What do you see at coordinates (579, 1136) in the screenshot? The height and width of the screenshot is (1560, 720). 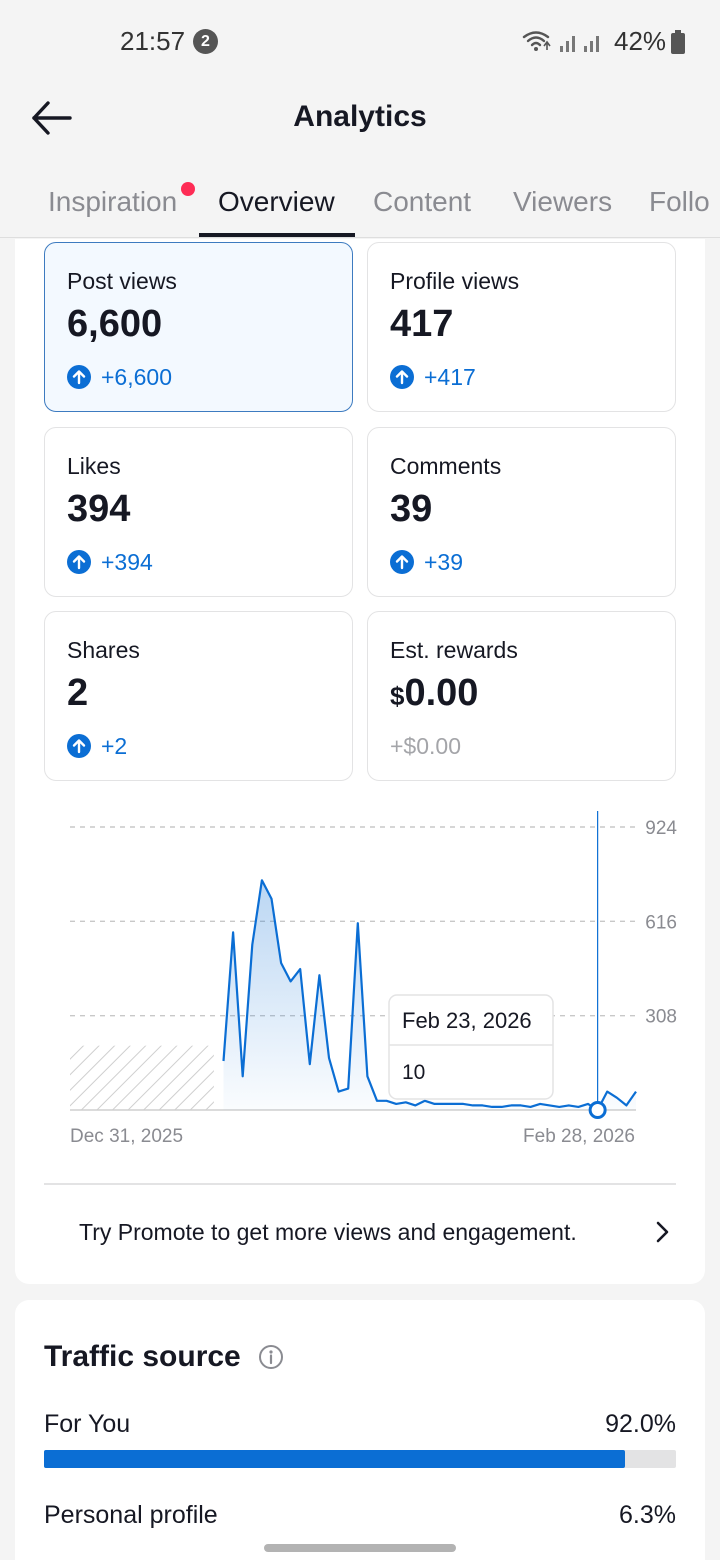 I see `x-end-label: Feb 28, 2026` at bounding box center [579, 1136].